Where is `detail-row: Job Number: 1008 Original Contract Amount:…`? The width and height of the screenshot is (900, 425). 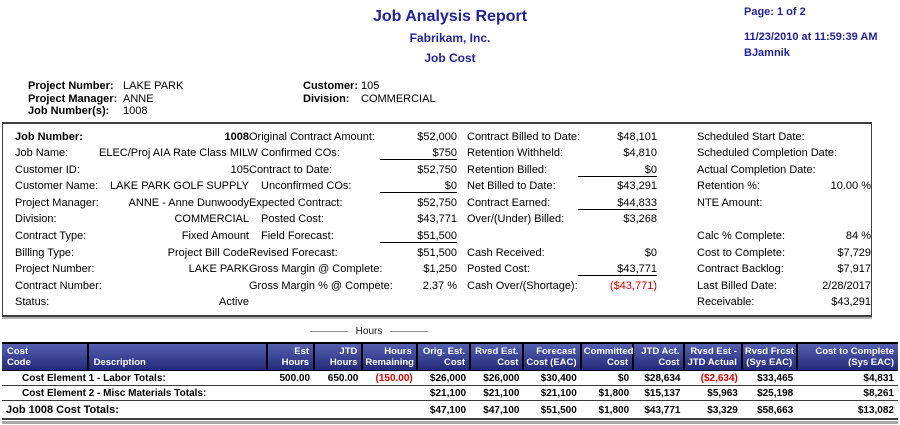
detail-row: Job Number: 1008 Original Contract Amount:… is located at coordinates (443, 137).